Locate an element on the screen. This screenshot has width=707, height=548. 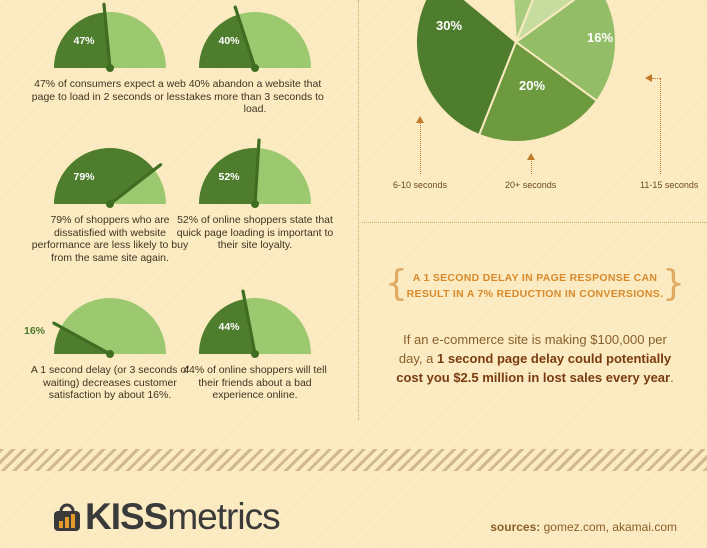
paragraph-end: . is located at coordinates (672, 377).